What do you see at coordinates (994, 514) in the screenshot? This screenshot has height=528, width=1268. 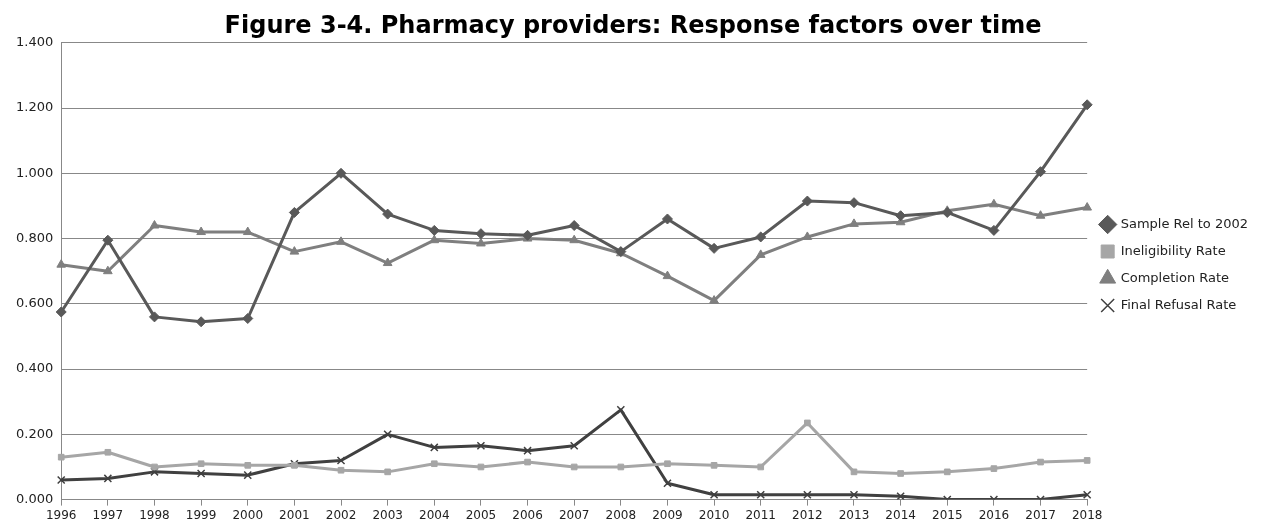 I see `x-tick-label: 2016` at bounding box center [994, 514].